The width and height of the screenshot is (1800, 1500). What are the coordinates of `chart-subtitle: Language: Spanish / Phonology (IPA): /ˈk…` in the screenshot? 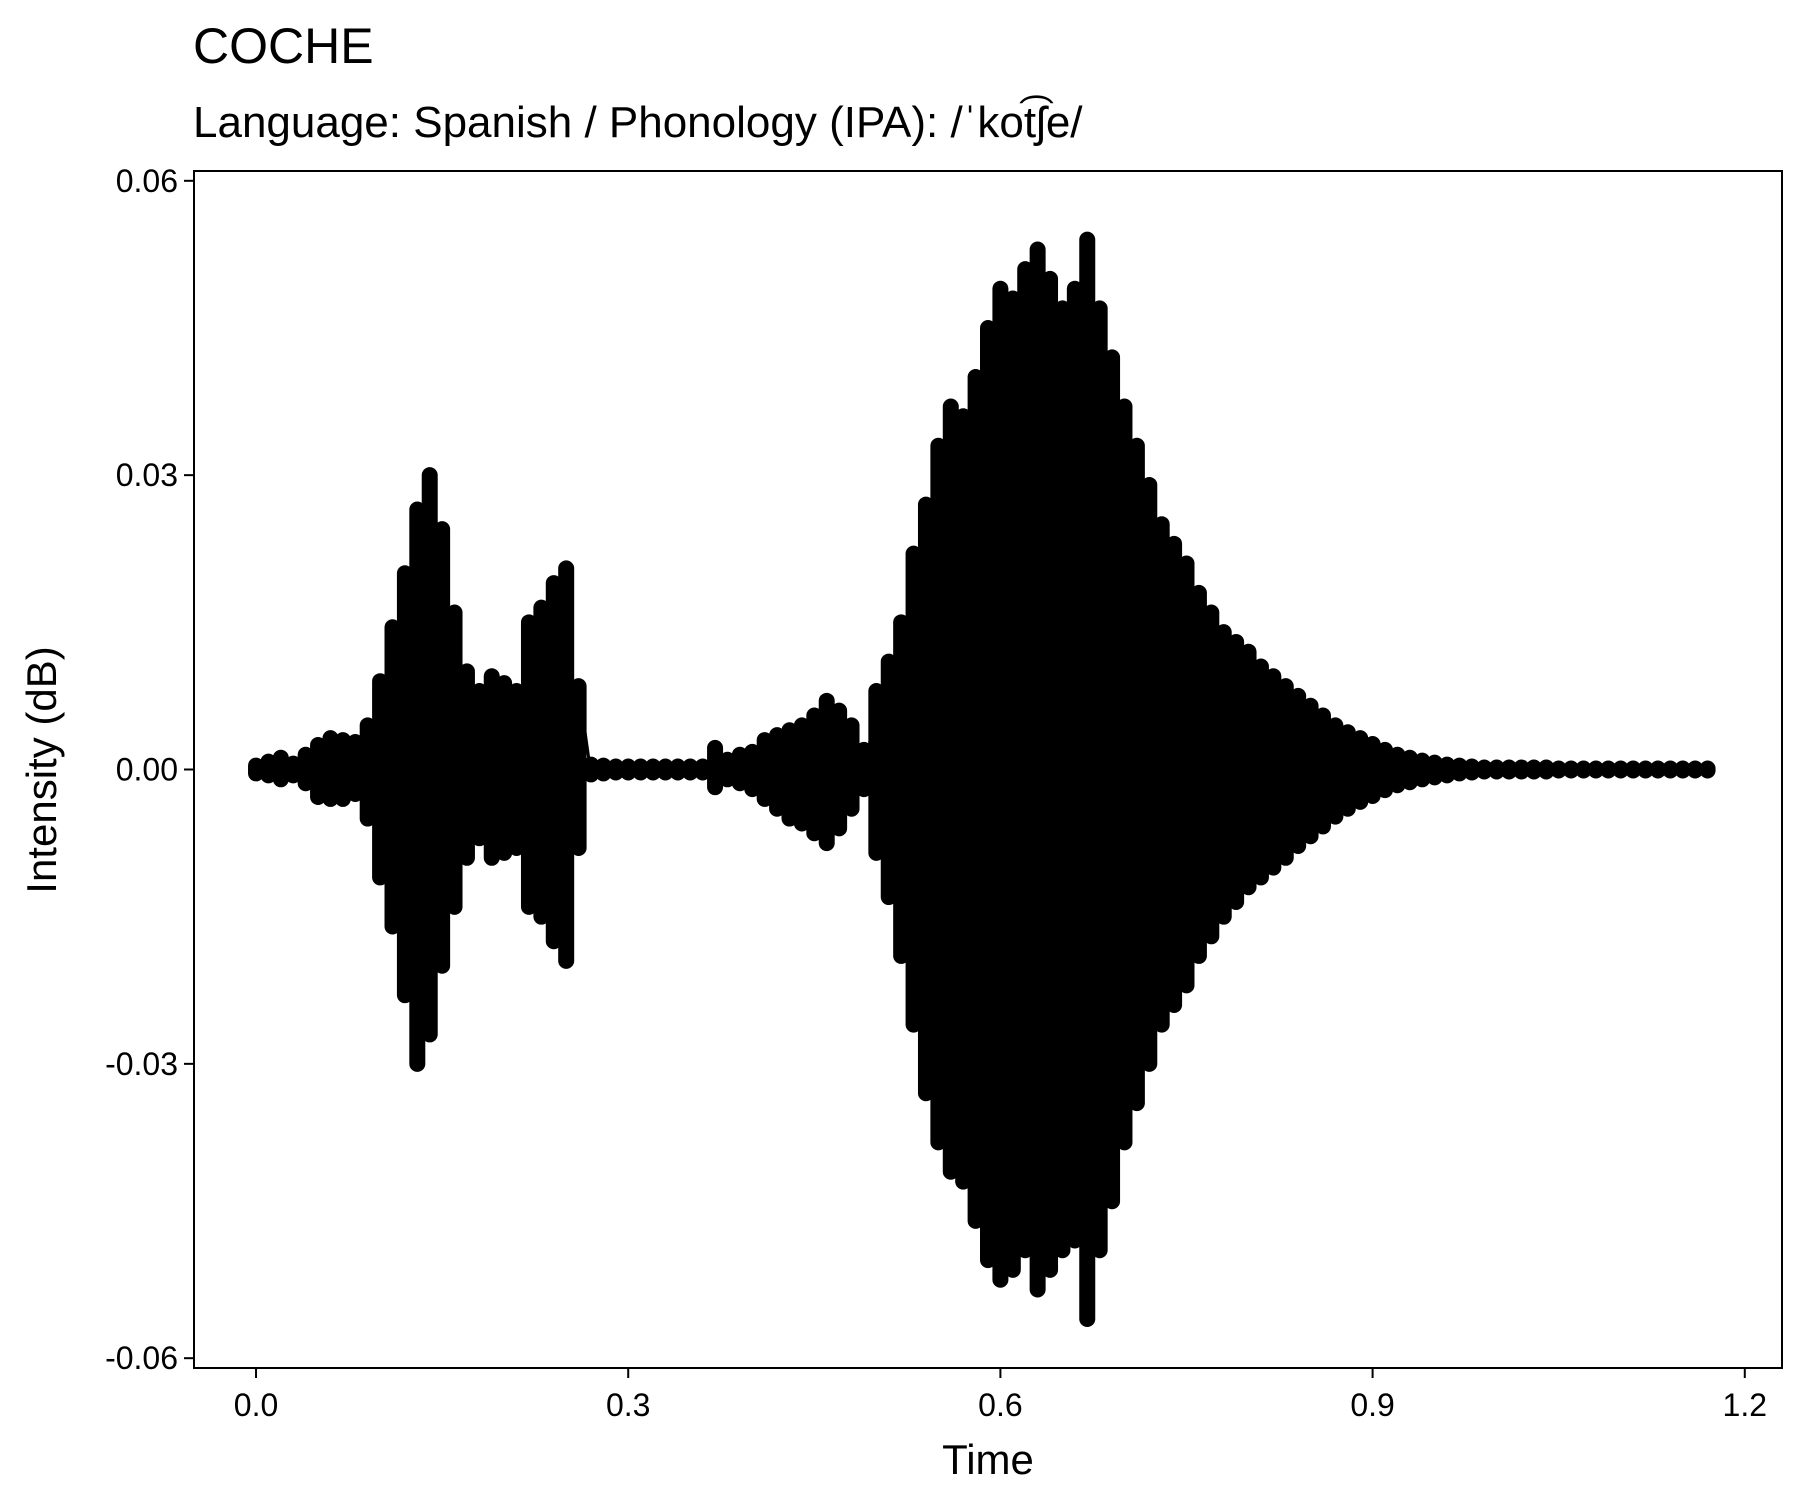 It's located at (638, 121).